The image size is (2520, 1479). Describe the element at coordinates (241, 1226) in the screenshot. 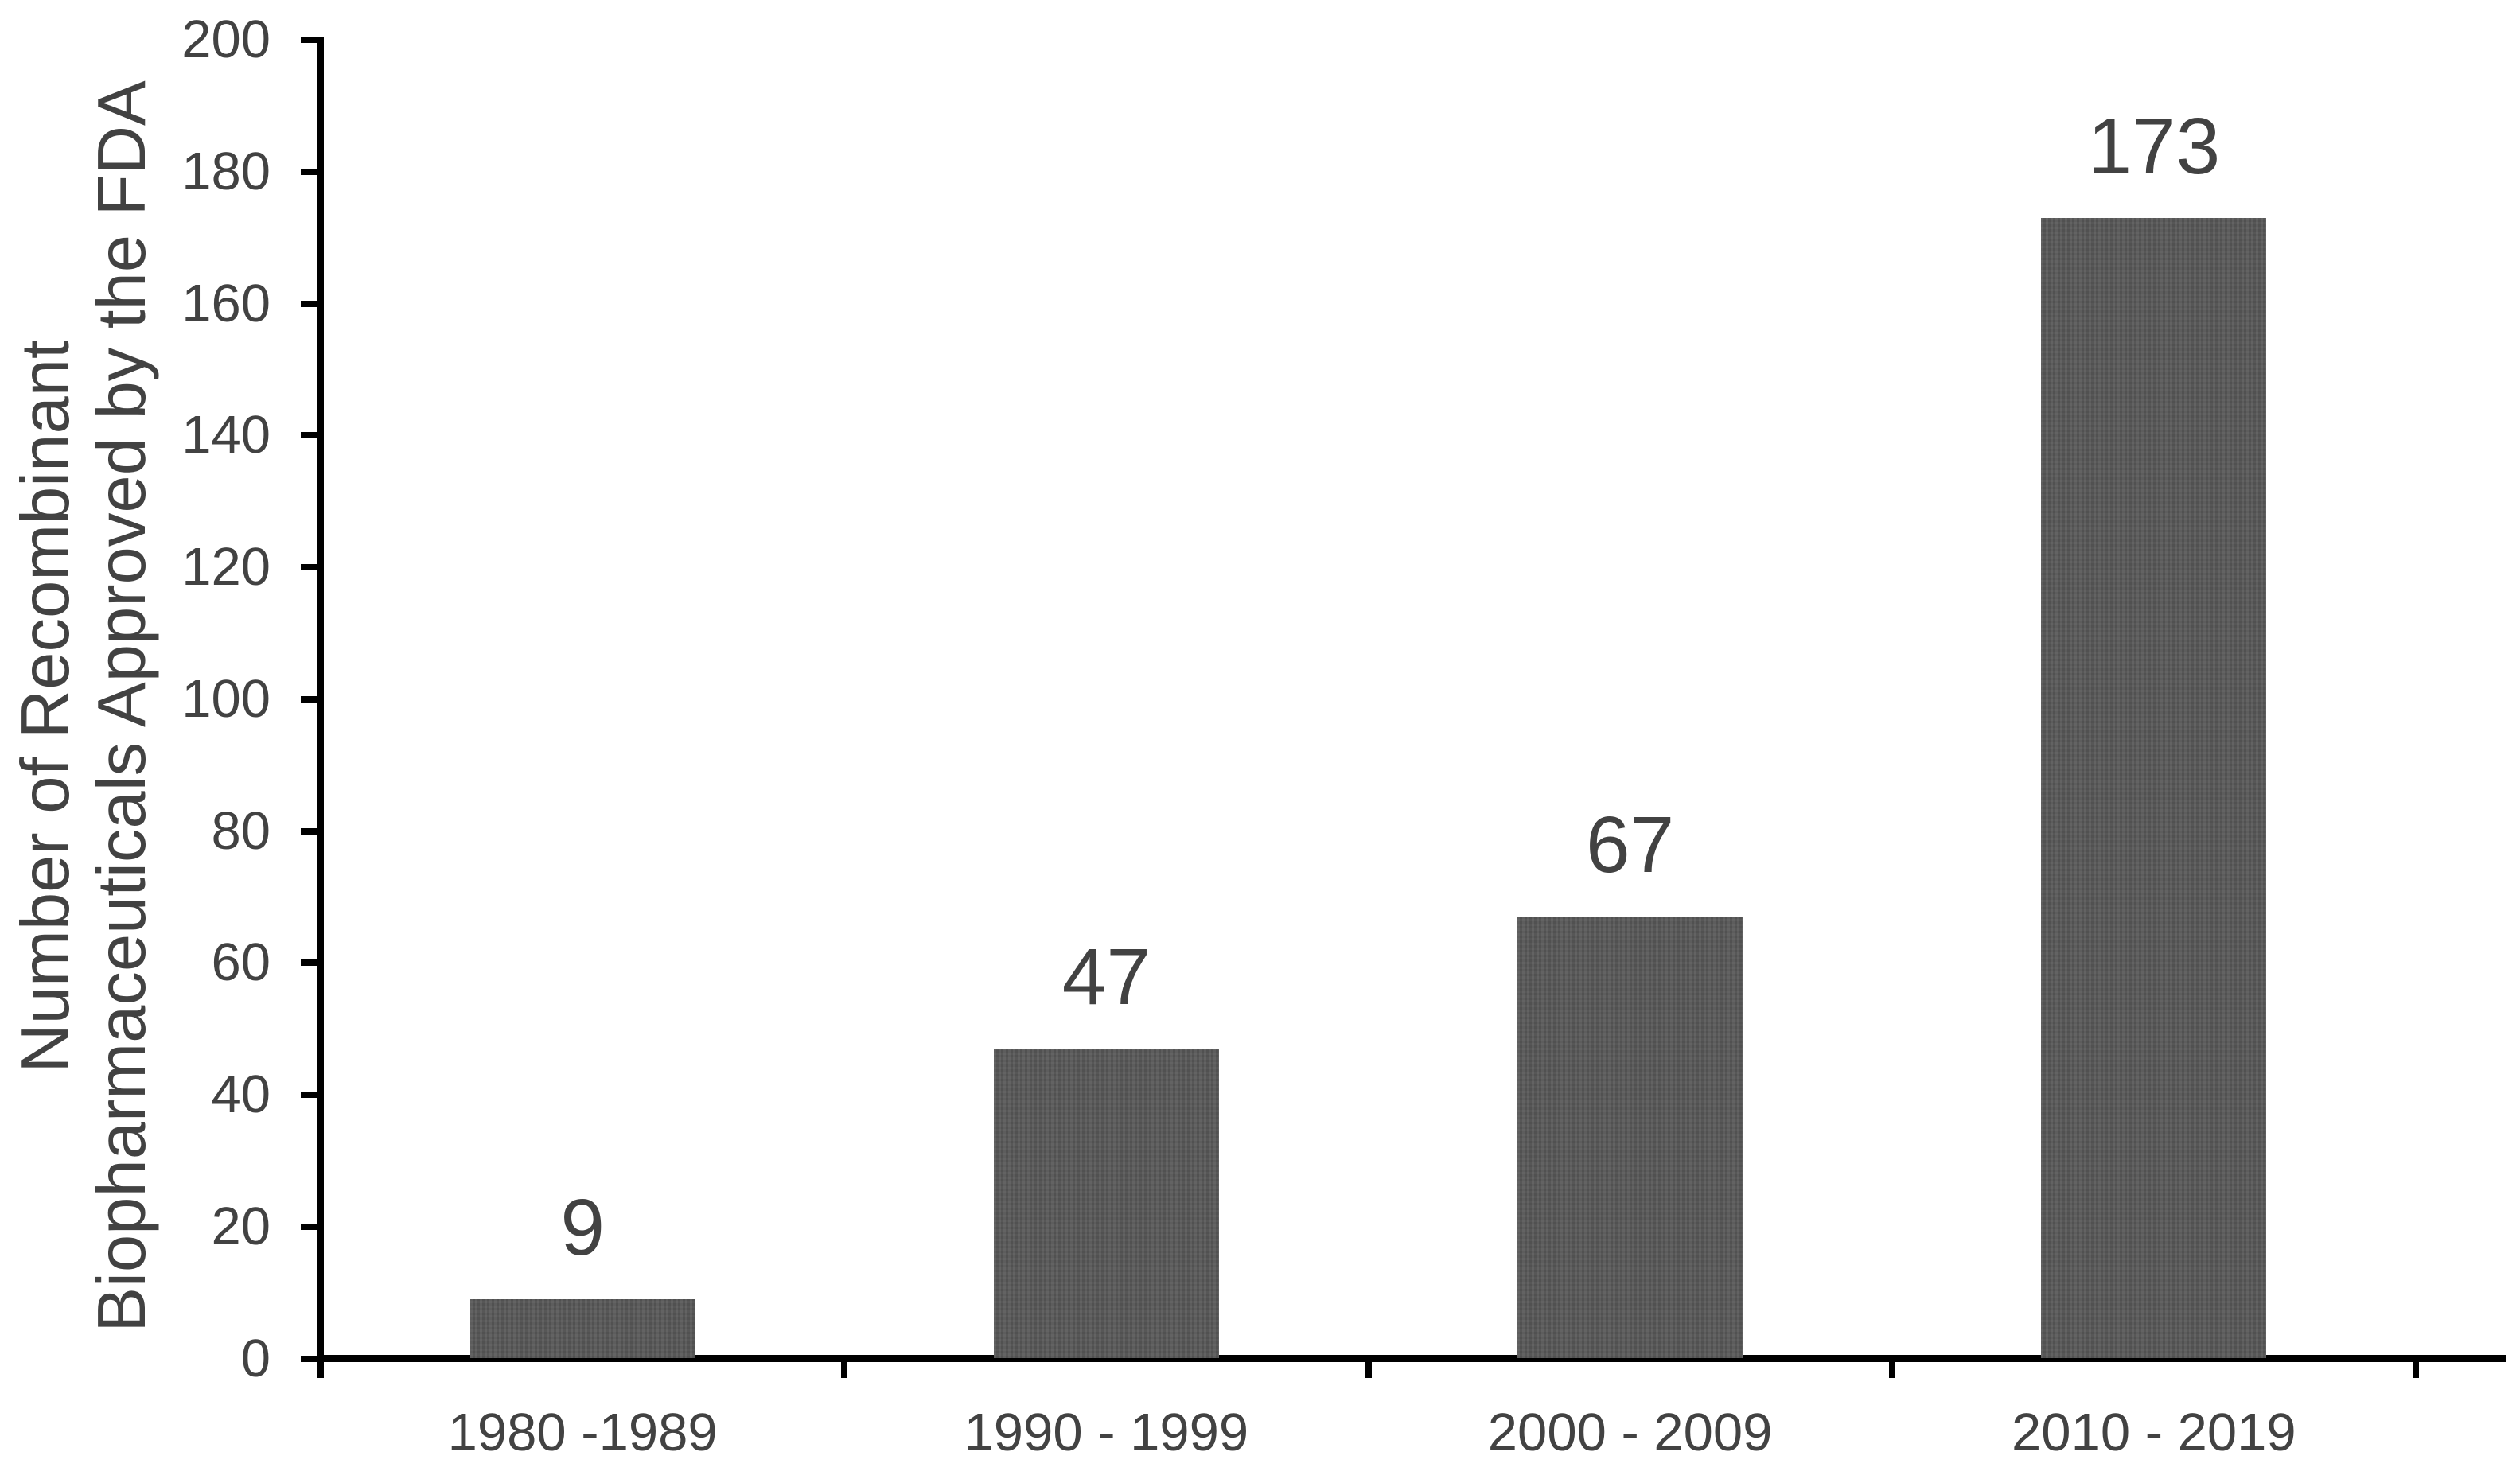

I see `y-tick-label: 20` at that location.